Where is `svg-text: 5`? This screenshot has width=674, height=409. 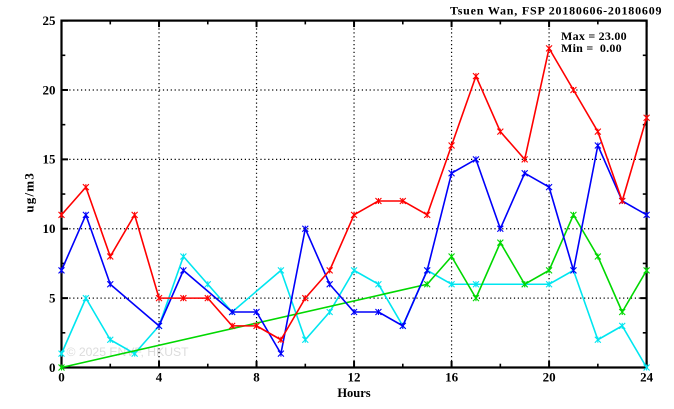
svg-text: 5 is located at coordinates (52, 297).